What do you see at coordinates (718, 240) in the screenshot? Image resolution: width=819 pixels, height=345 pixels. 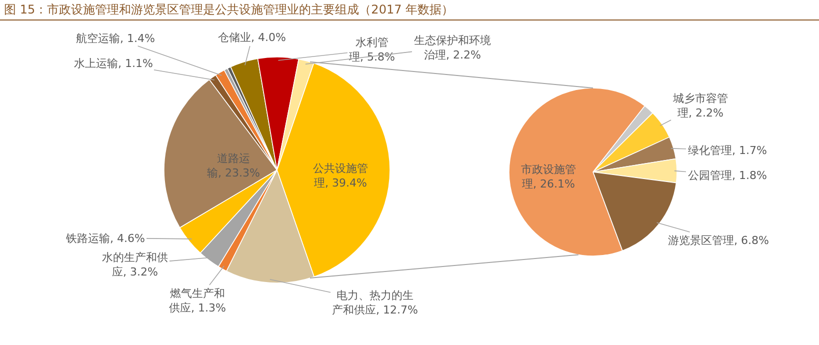 I see `slice-label: 游览景区管理, 6.8%` at bounding box center [718, 240].